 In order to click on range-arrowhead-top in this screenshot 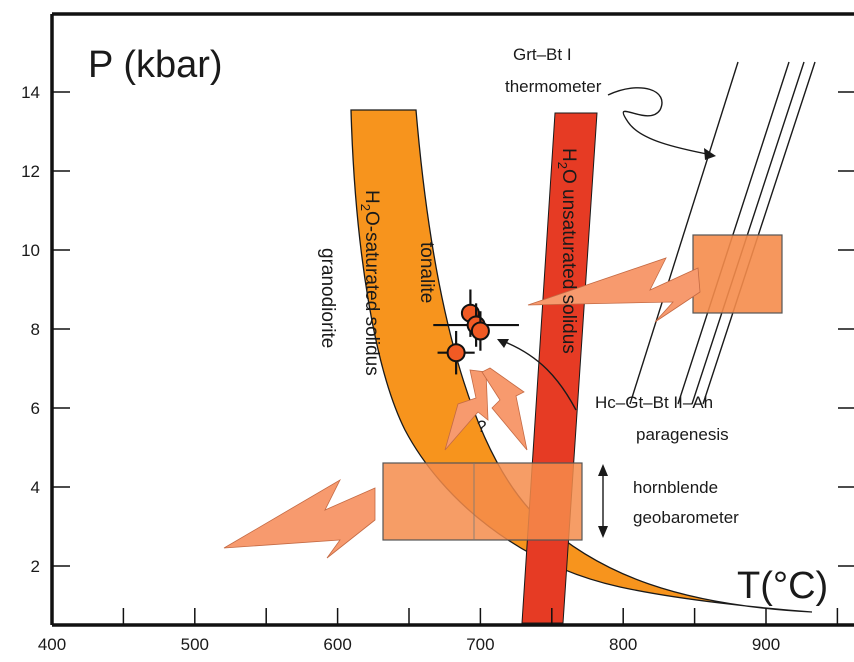, I will do `click(603, 470)`.